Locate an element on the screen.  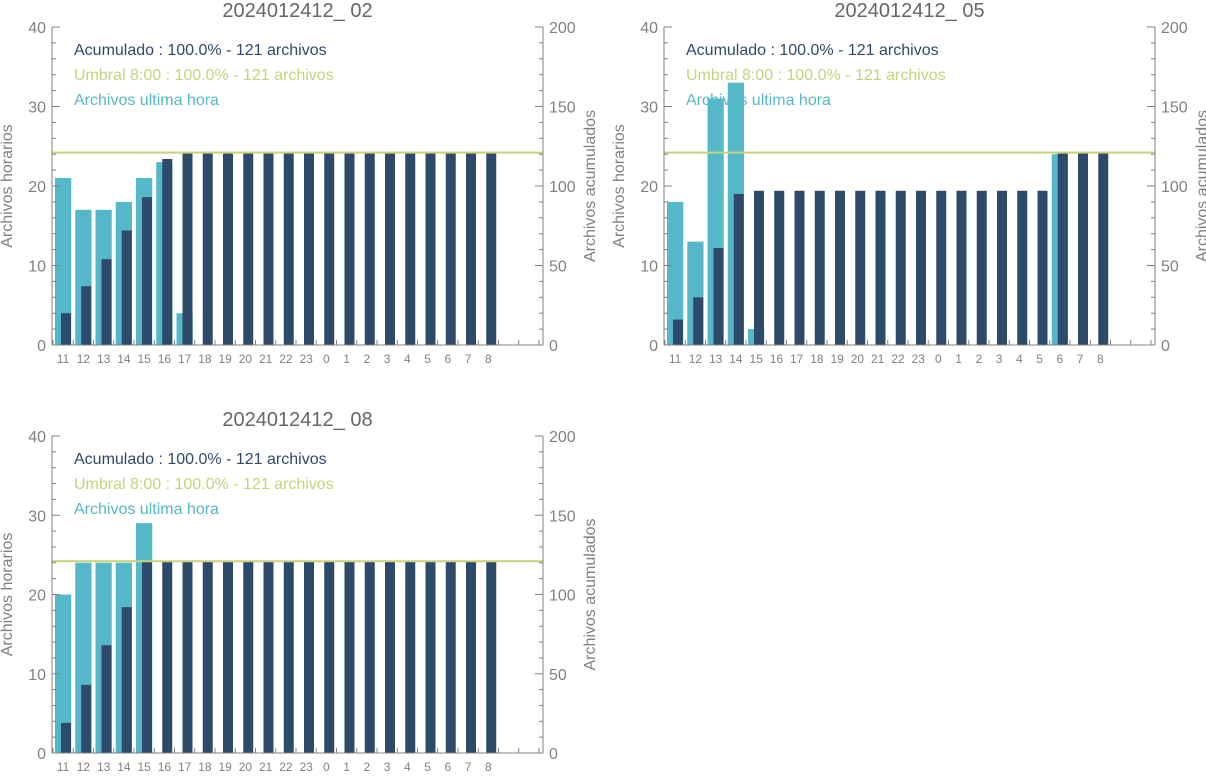
y-tick-label-right: 50 is located at coordinates (558, 267).